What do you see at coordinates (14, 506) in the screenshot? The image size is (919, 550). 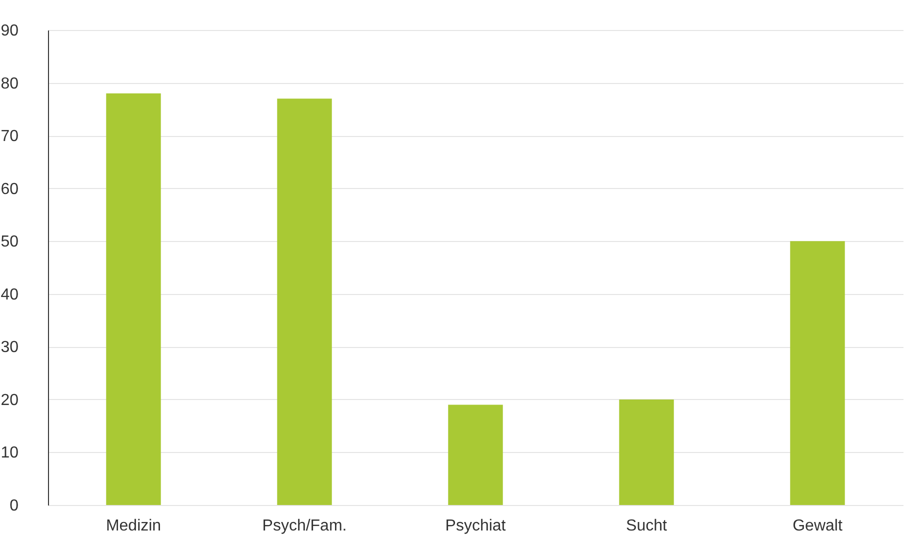 I see `y-tick-label: 0` at bounding box center [14, 506].